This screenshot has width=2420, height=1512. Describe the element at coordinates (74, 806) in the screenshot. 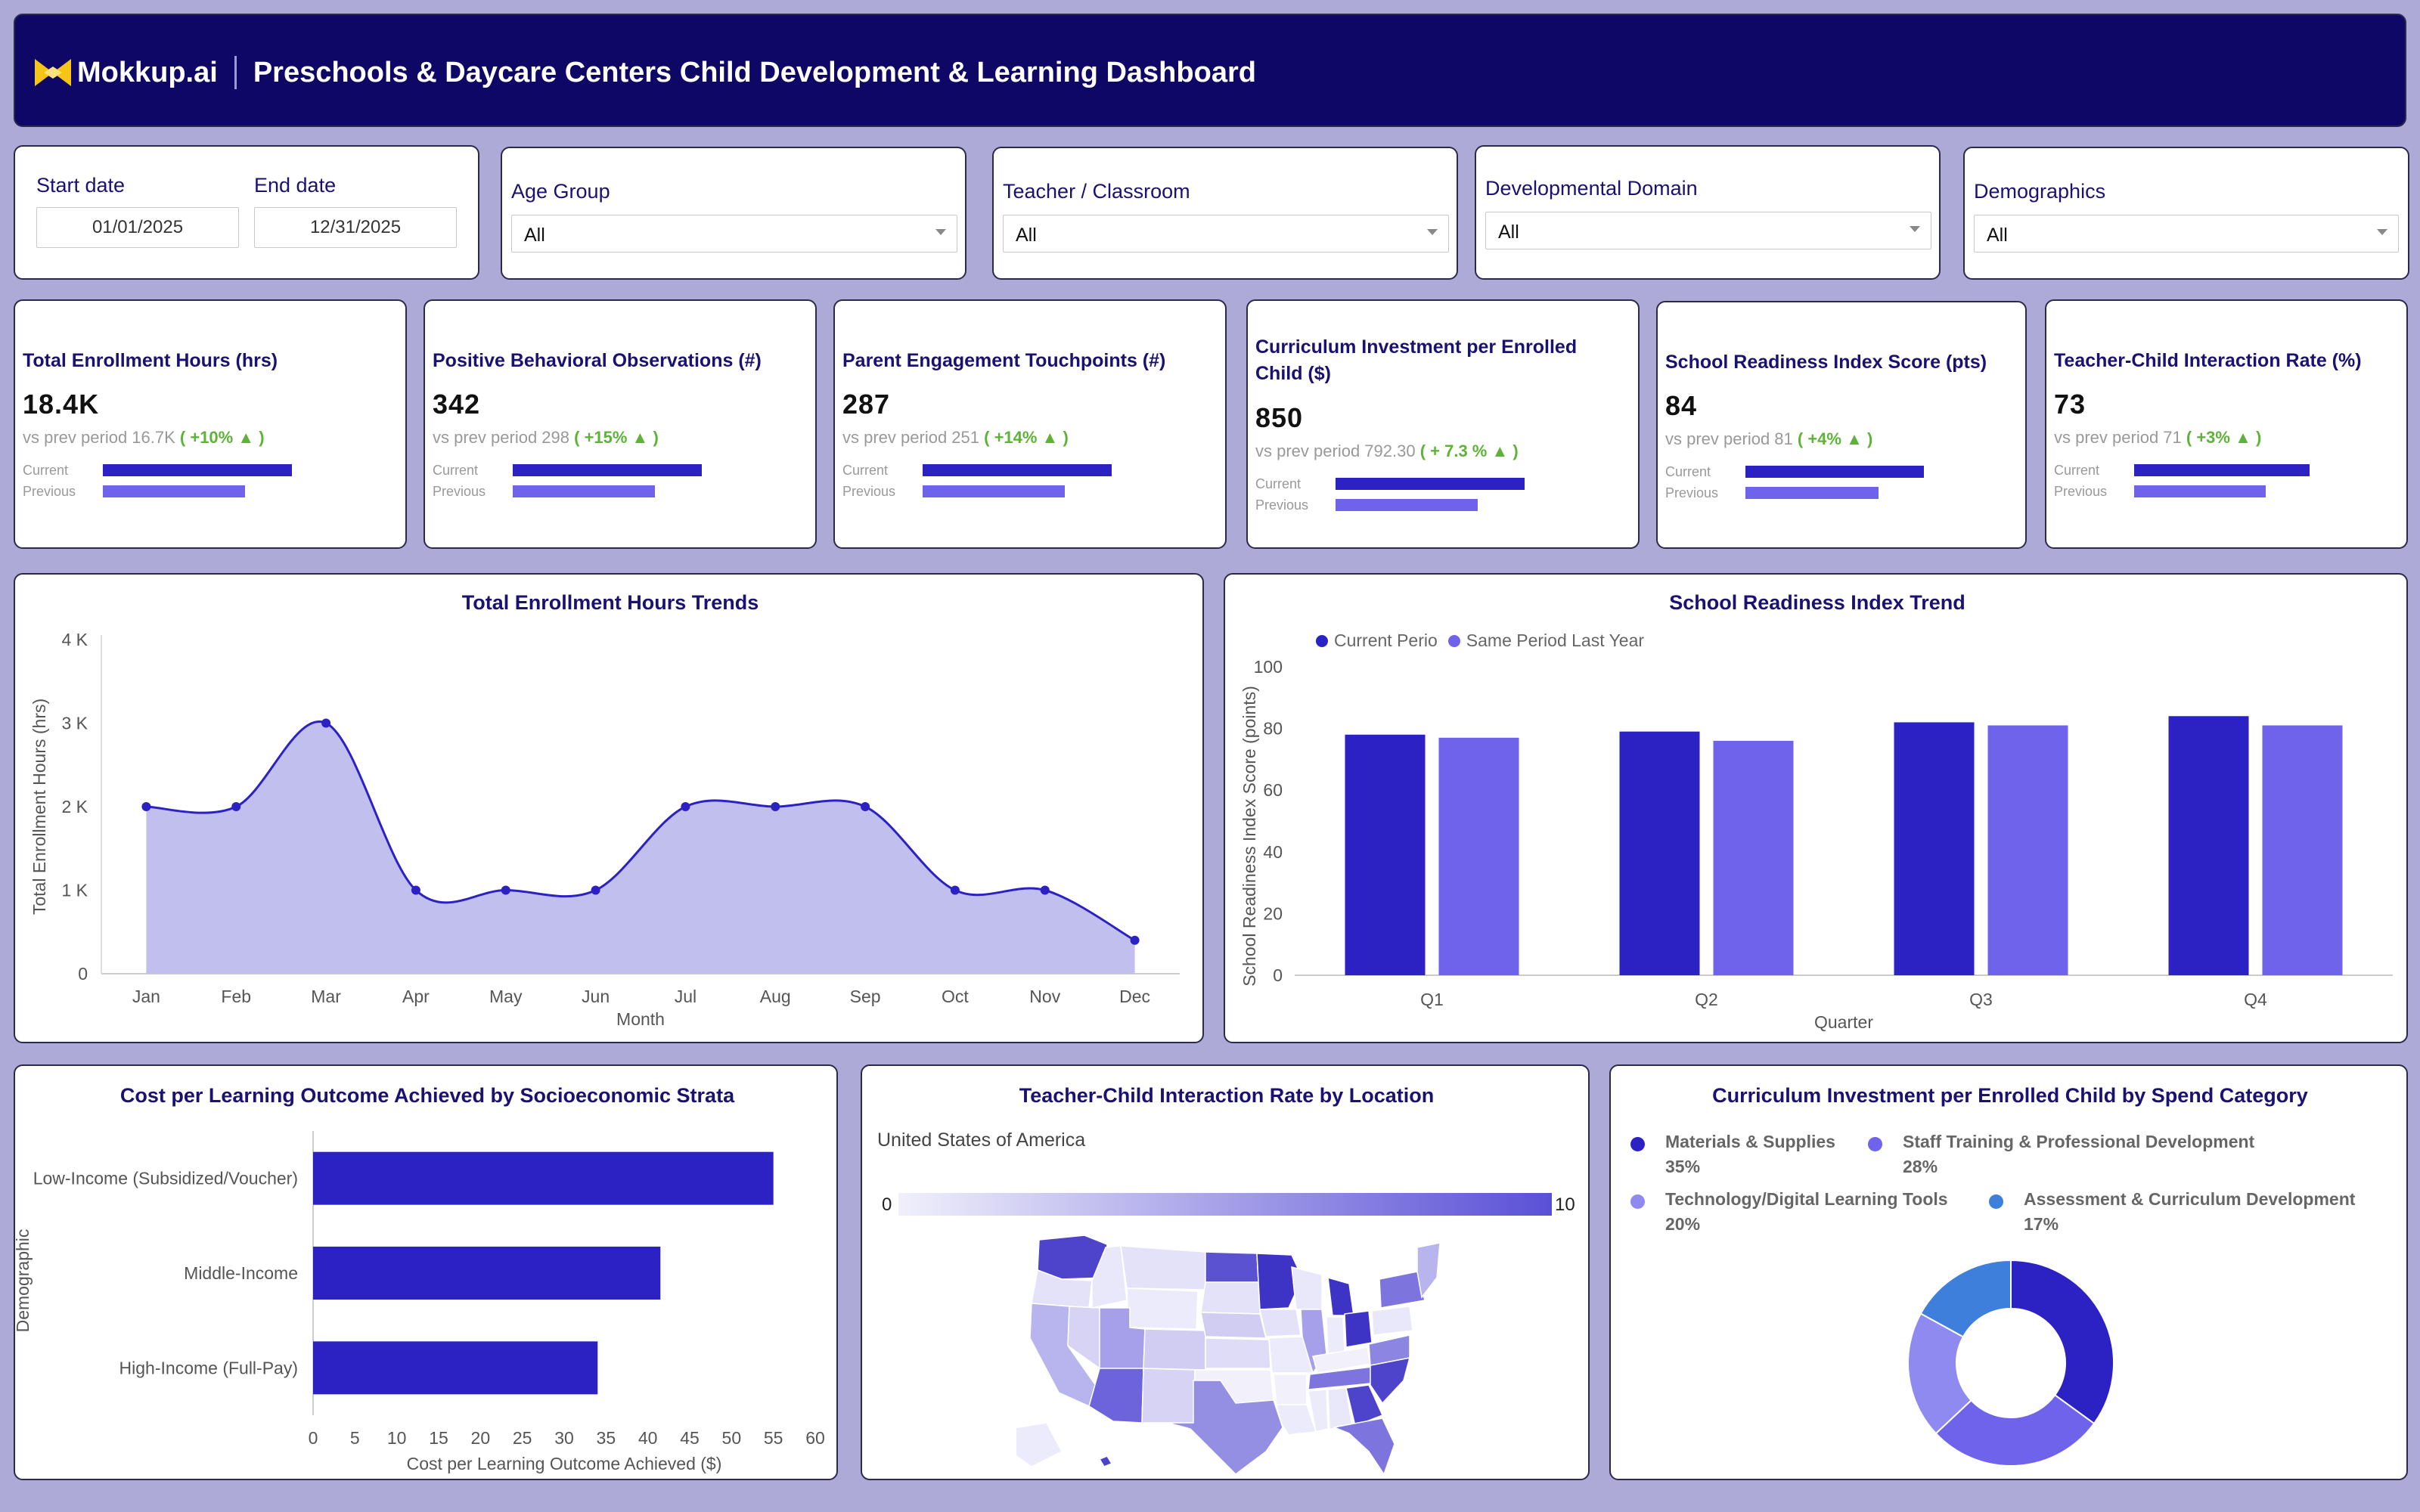

I see `y-tick-label: 2 K` at that location.